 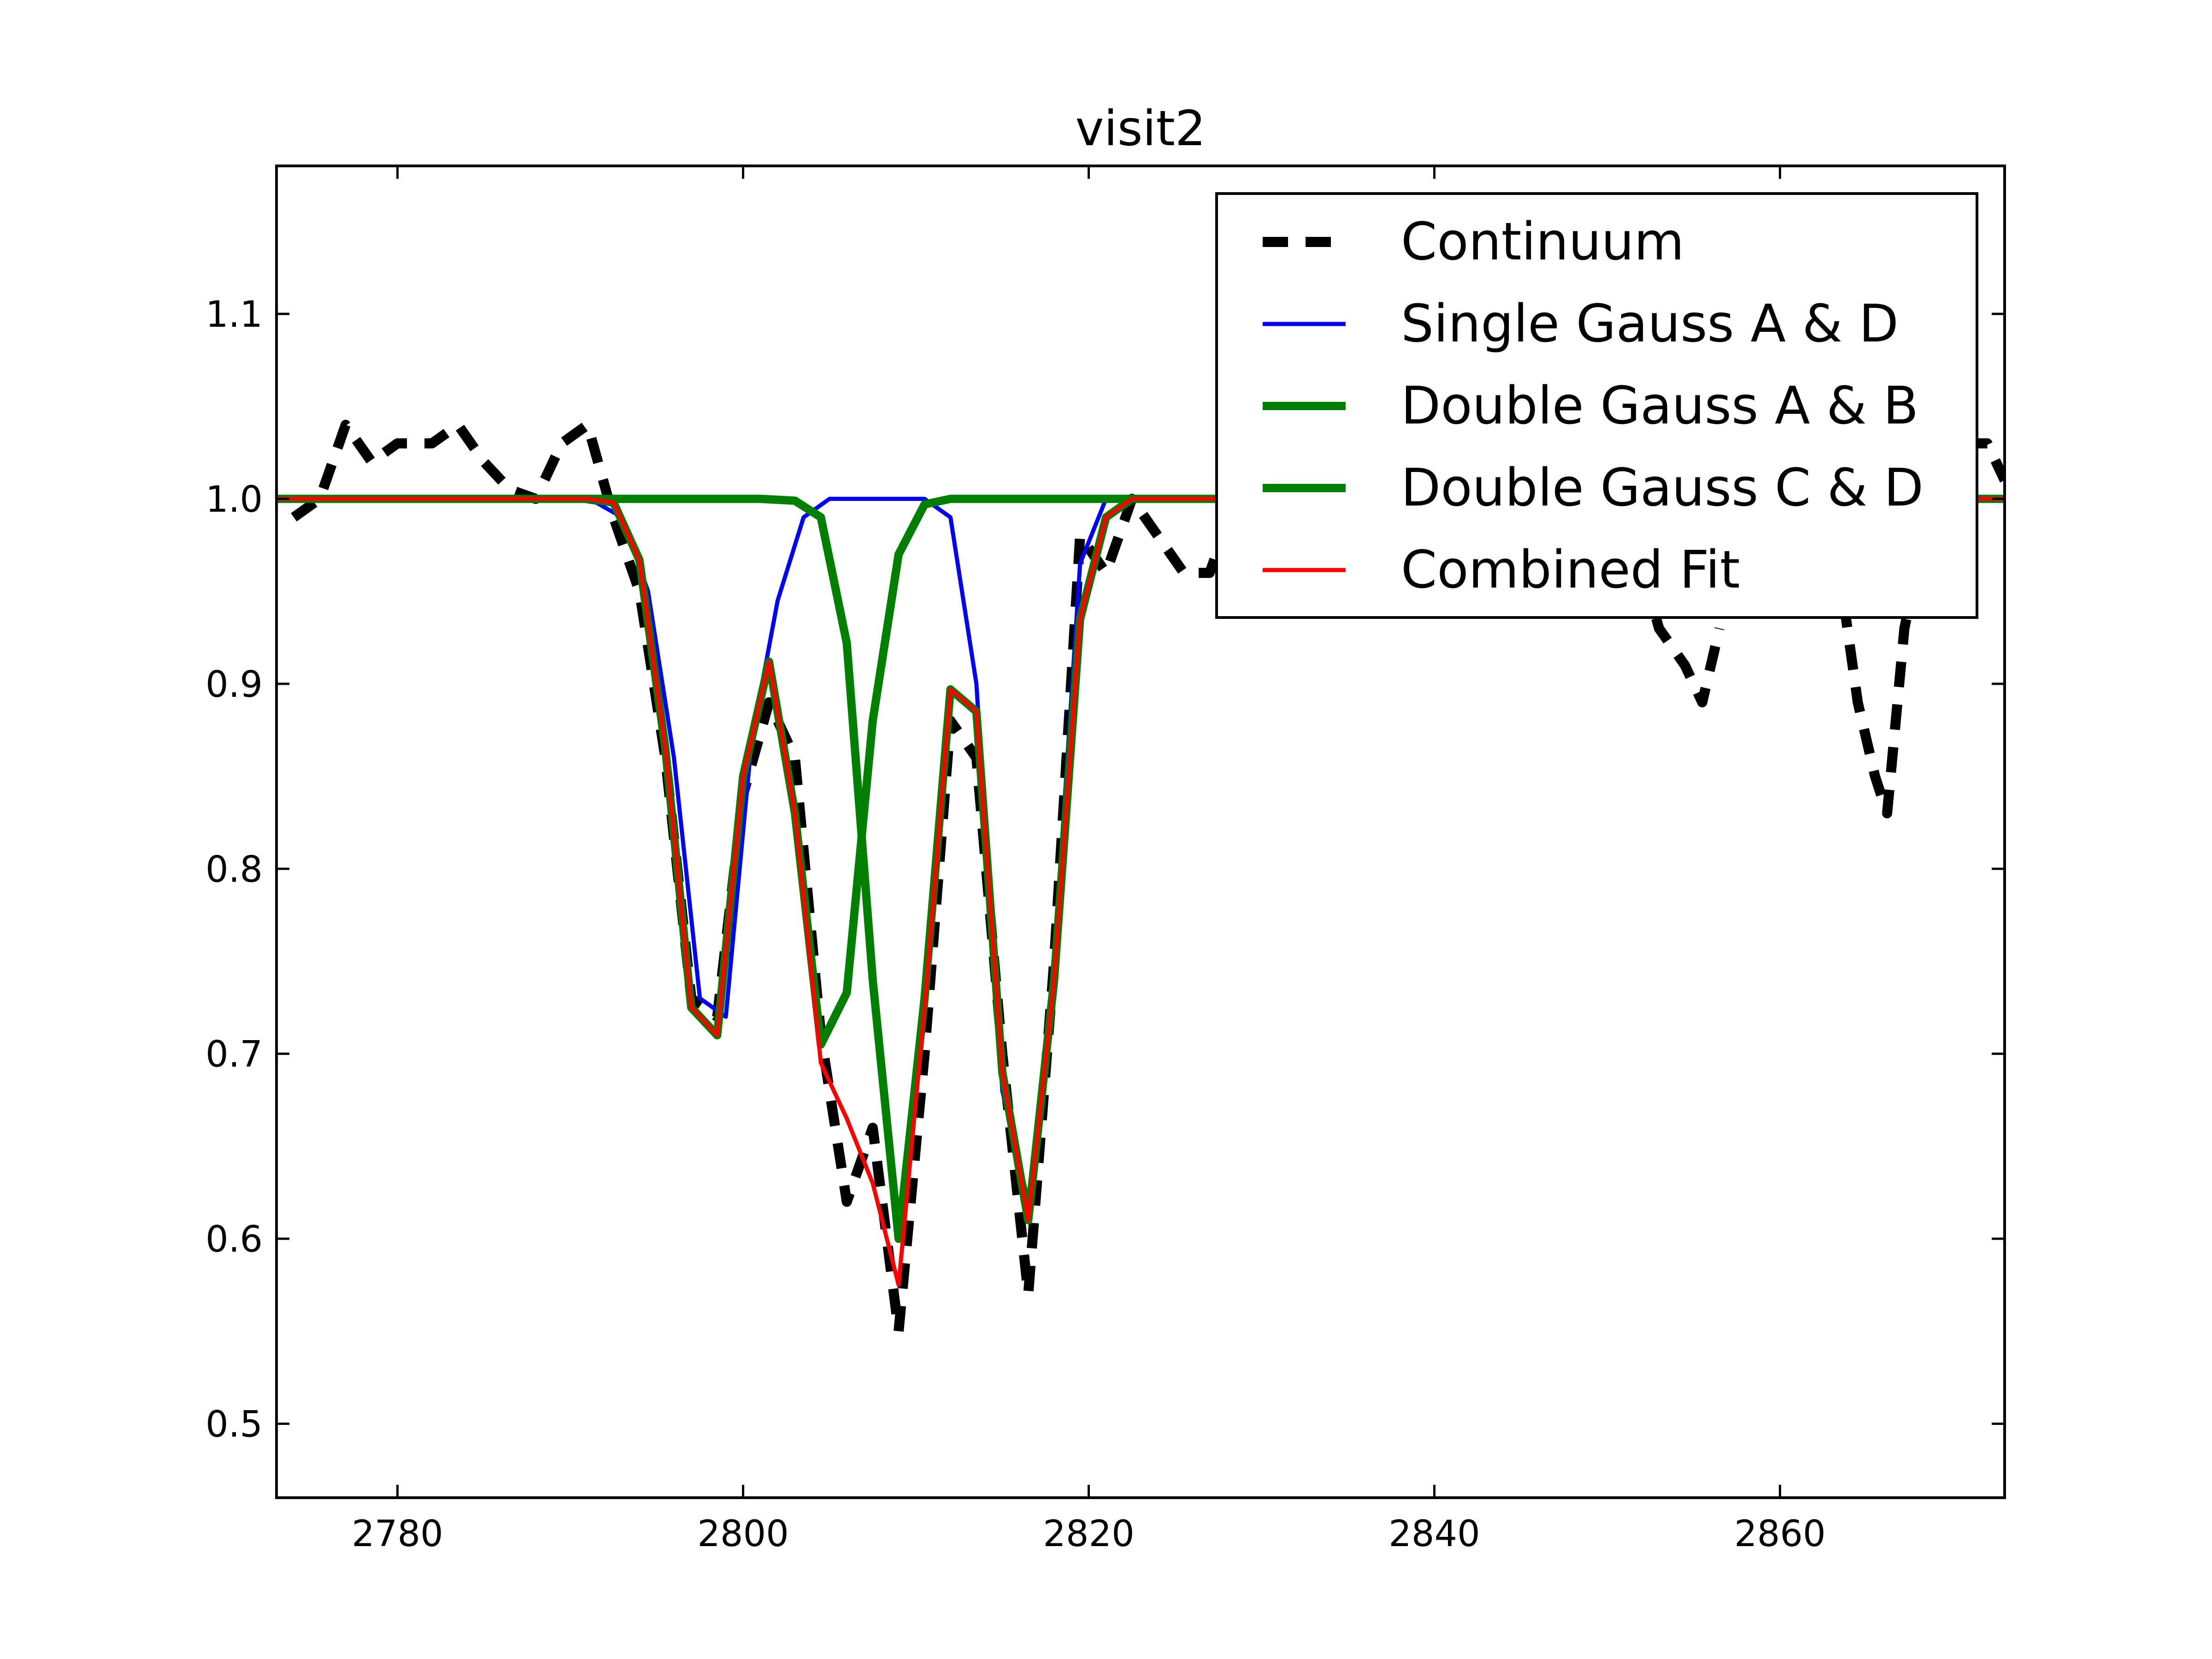 I want to click on chart-title: visit2, so click(x=1140, y=128).